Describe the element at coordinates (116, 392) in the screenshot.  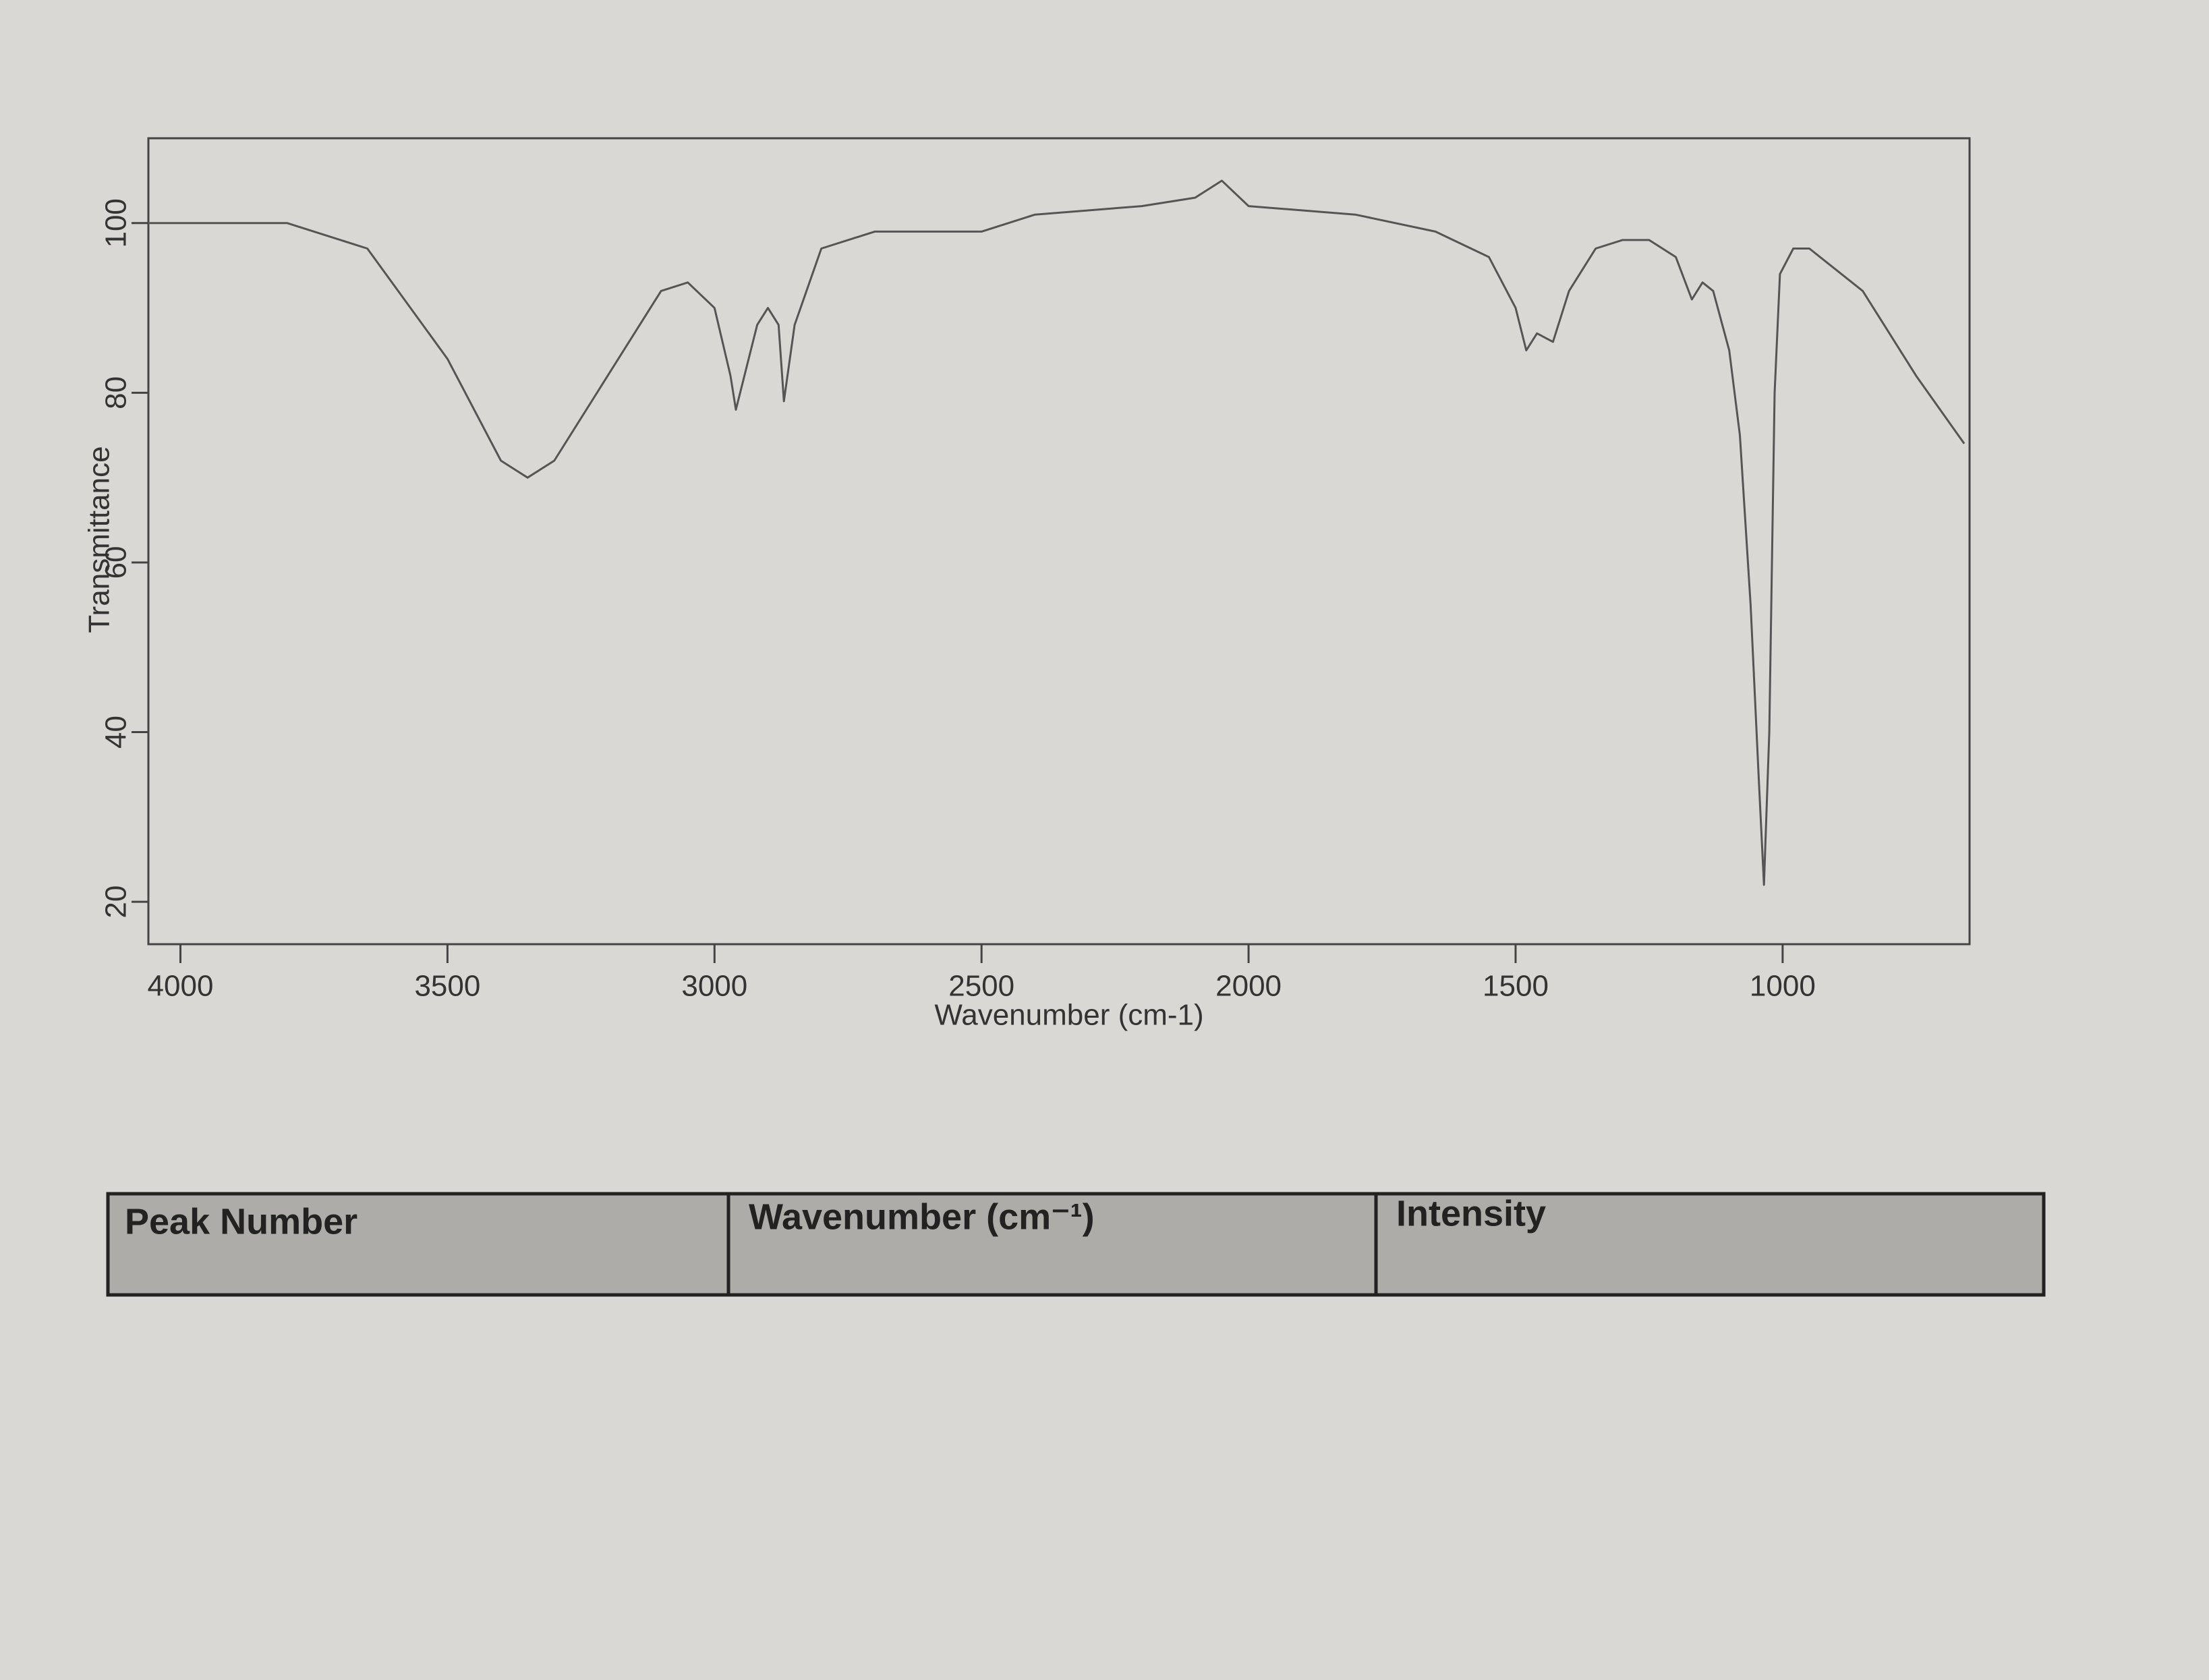
I see `y-tick-label: 80` at that location.